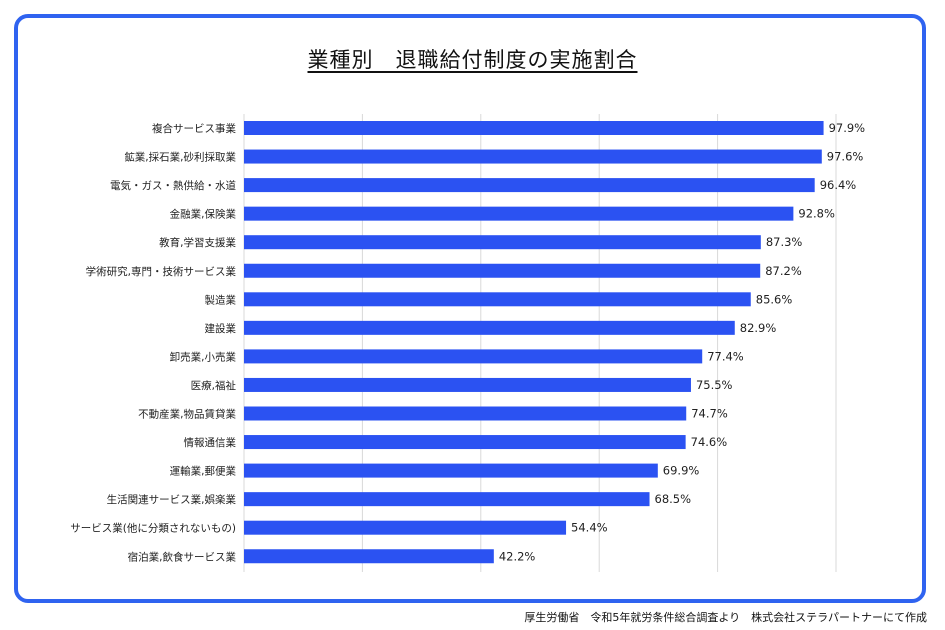  I want to click on category-label: 学術研究,専門・技術サービス業, so click(161, 271).